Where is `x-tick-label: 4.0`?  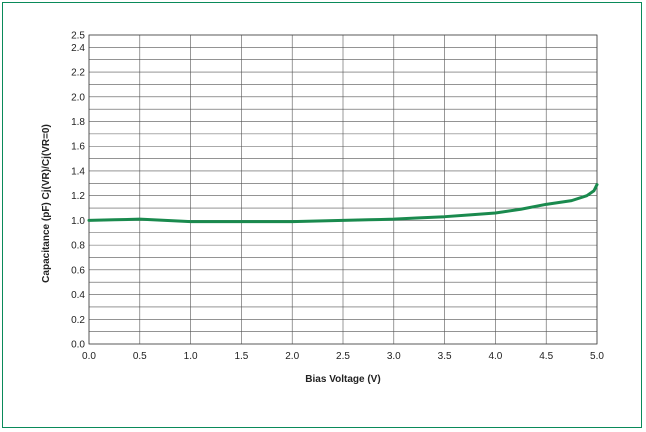
x-tick-label: 4.0 is located at coordinates (495, 356).